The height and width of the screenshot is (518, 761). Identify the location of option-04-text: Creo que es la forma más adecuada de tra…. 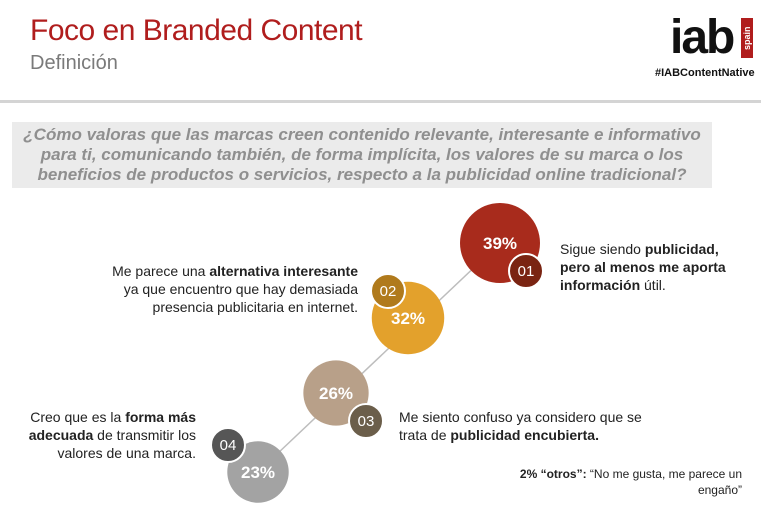
(105, 435).